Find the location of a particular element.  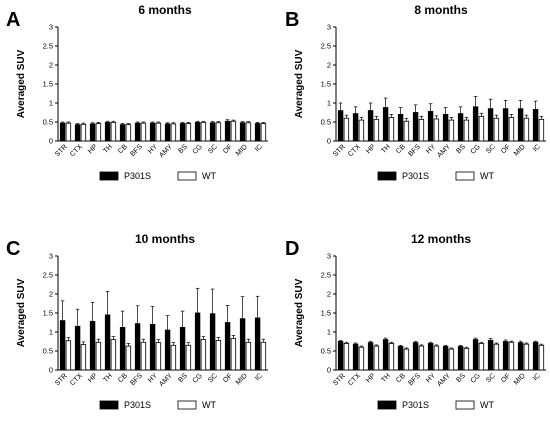

bar-wt-str is located at coordinates (68, 355).